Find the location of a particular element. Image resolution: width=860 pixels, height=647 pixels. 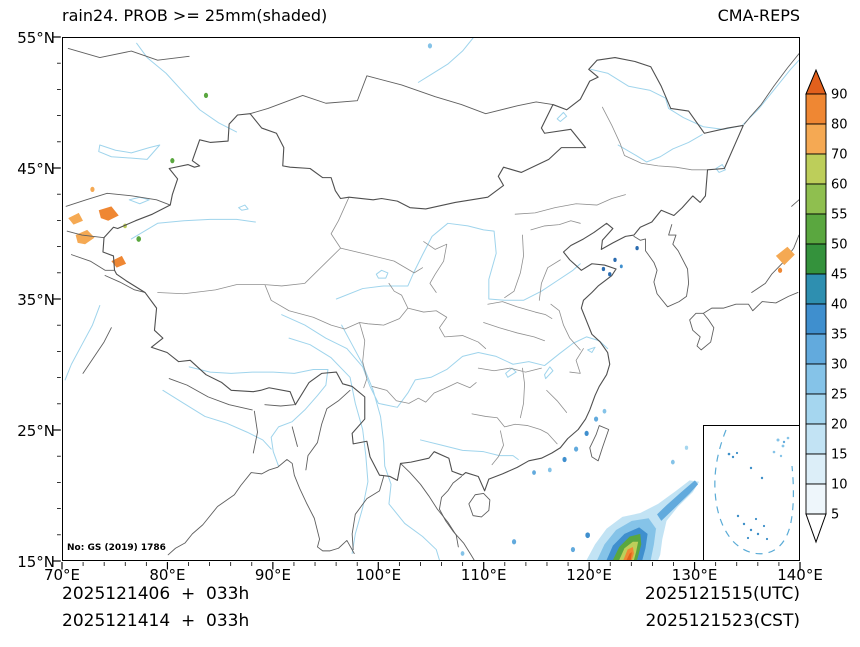

inset-canvas is located at coordinates (754, 492).